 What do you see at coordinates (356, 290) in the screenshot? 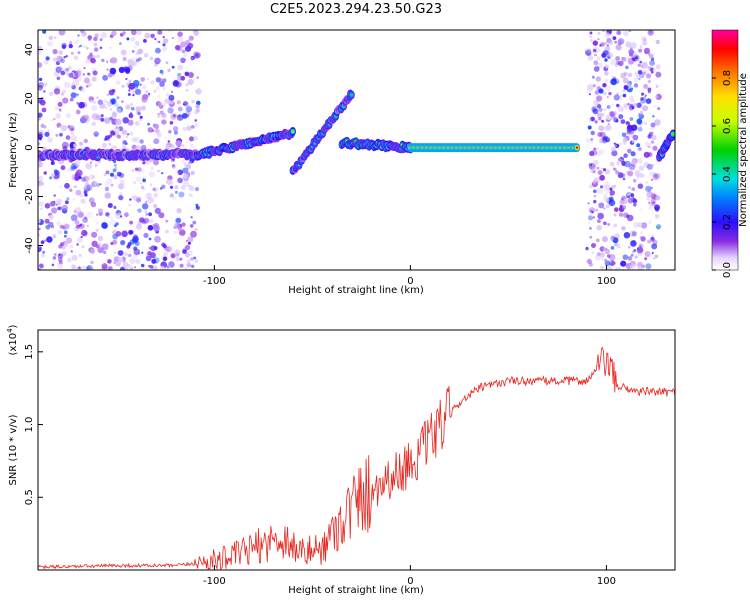
I see `spectrogram-xlabel: Height of straight line (km)` at bounding box center [356, 290].